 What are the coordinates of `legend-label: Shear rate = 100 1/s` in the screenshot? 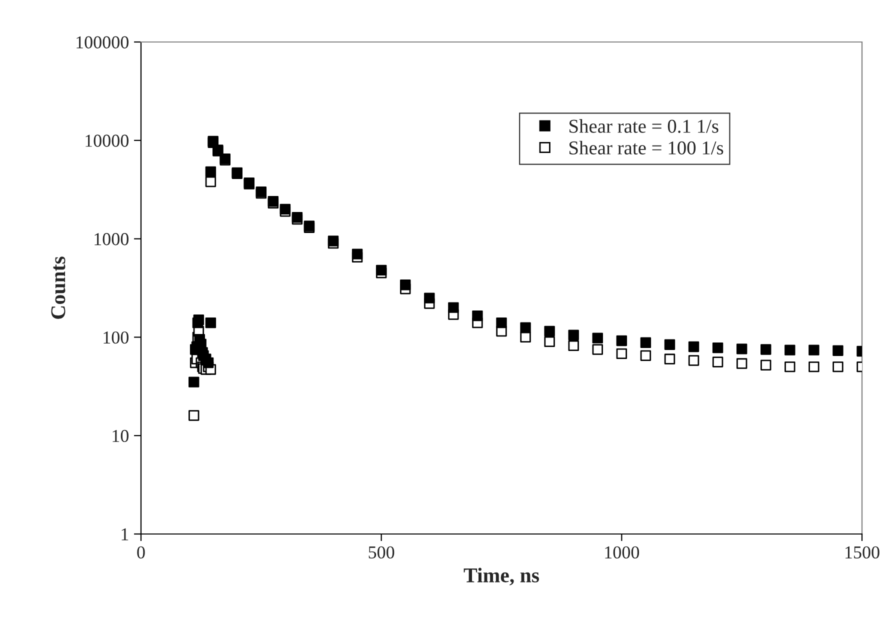 It's located at (646, 147).